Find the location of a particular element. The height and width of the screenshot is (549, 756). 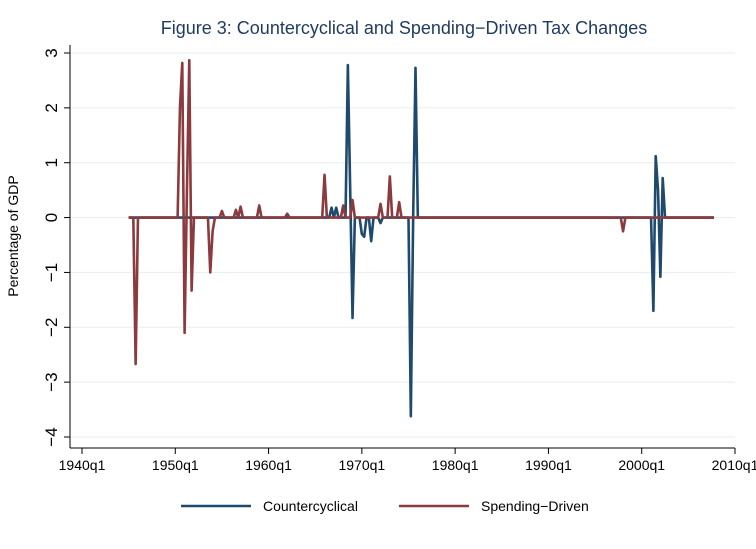

y-axis-label: Percentage of GDP is located at coordinates (13, 235).